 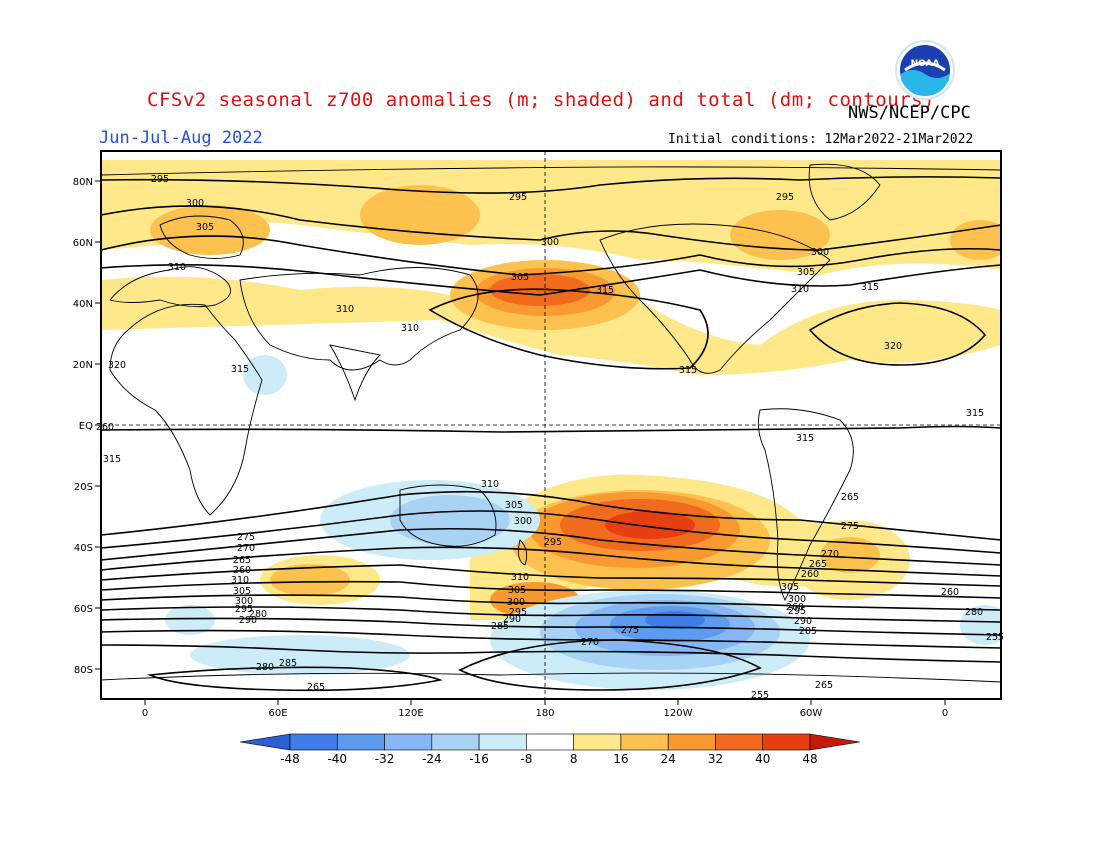 I want to click on colorbar-label: 24, so click(x=668, y=759).